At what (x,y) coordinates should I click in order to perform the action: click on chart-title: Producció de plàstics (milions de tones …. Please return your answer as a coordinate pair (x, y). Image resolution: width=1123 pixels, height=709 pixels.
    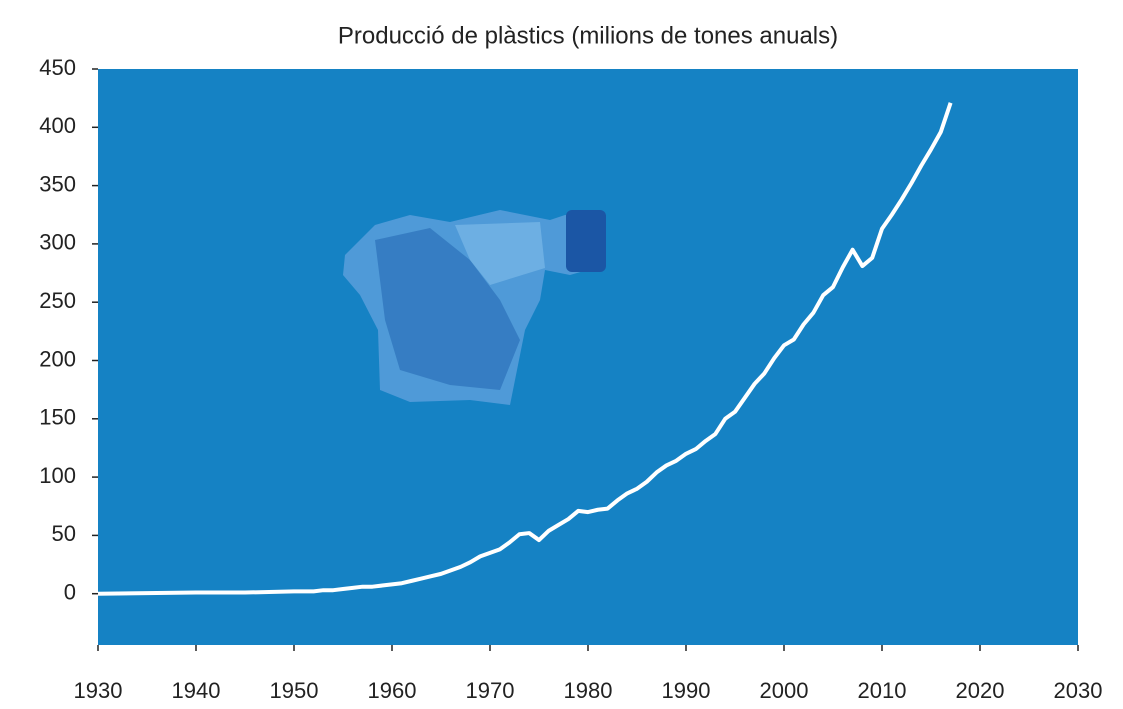
    Looking at the image, I should click on (588, 35).